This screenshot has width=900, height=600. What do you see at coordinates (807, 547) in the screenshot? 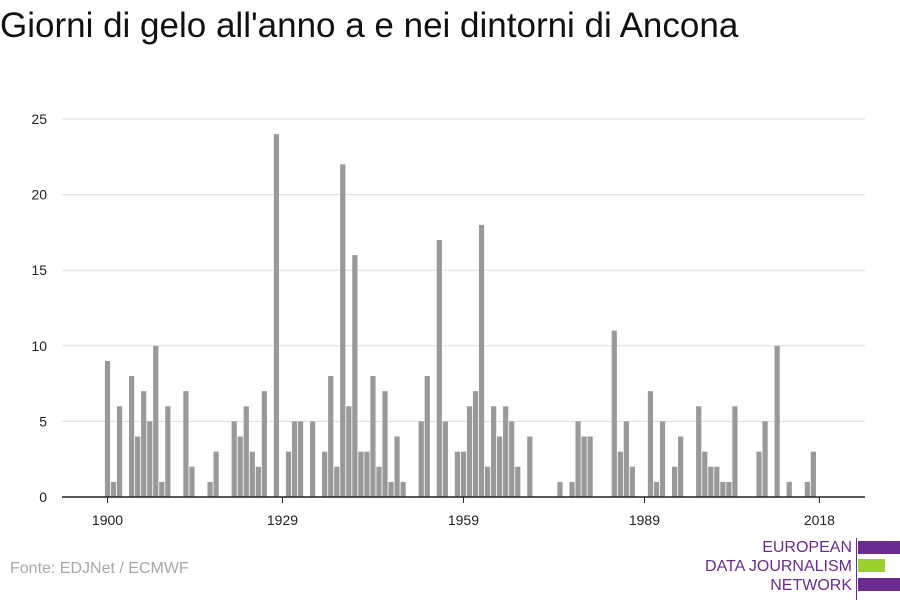
I see `logo-text-line1: EUROPEAN` at bounding box center [807, 547].